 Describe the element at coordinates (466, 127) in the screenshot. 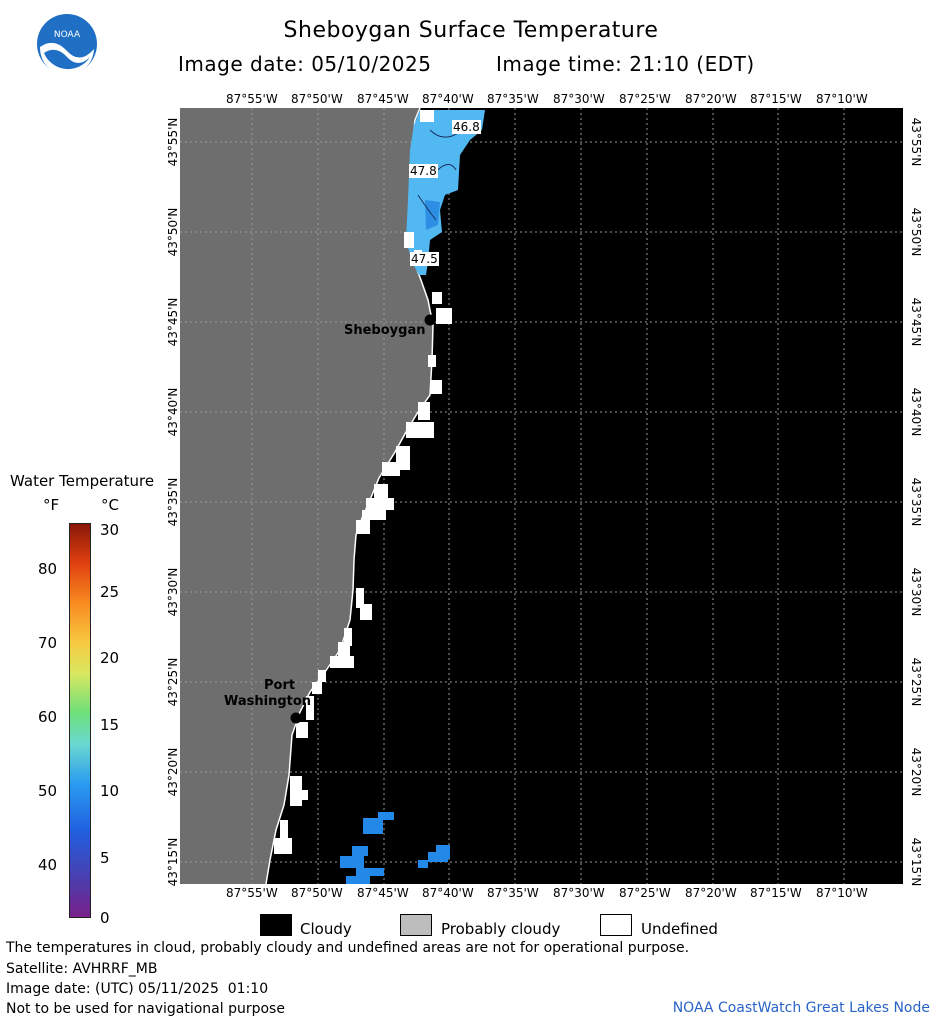

I see `temp-label: 46.8` at that location.